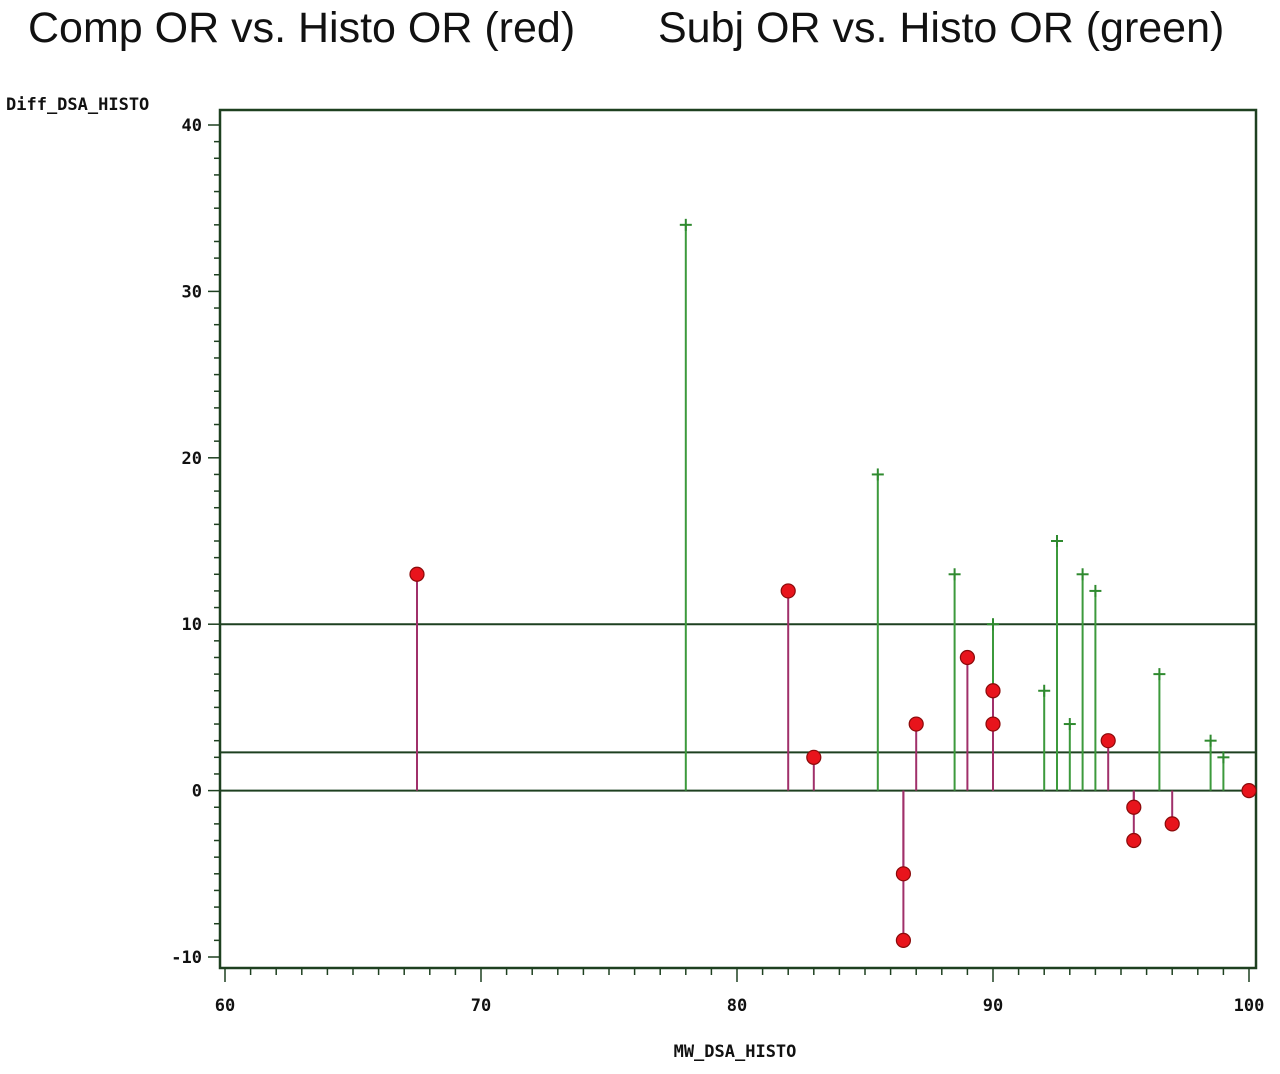 Image resolution: width=1280 pixels, height=1074 pixels. I want to click on x-tick-label: 70, so click(481, 1006).